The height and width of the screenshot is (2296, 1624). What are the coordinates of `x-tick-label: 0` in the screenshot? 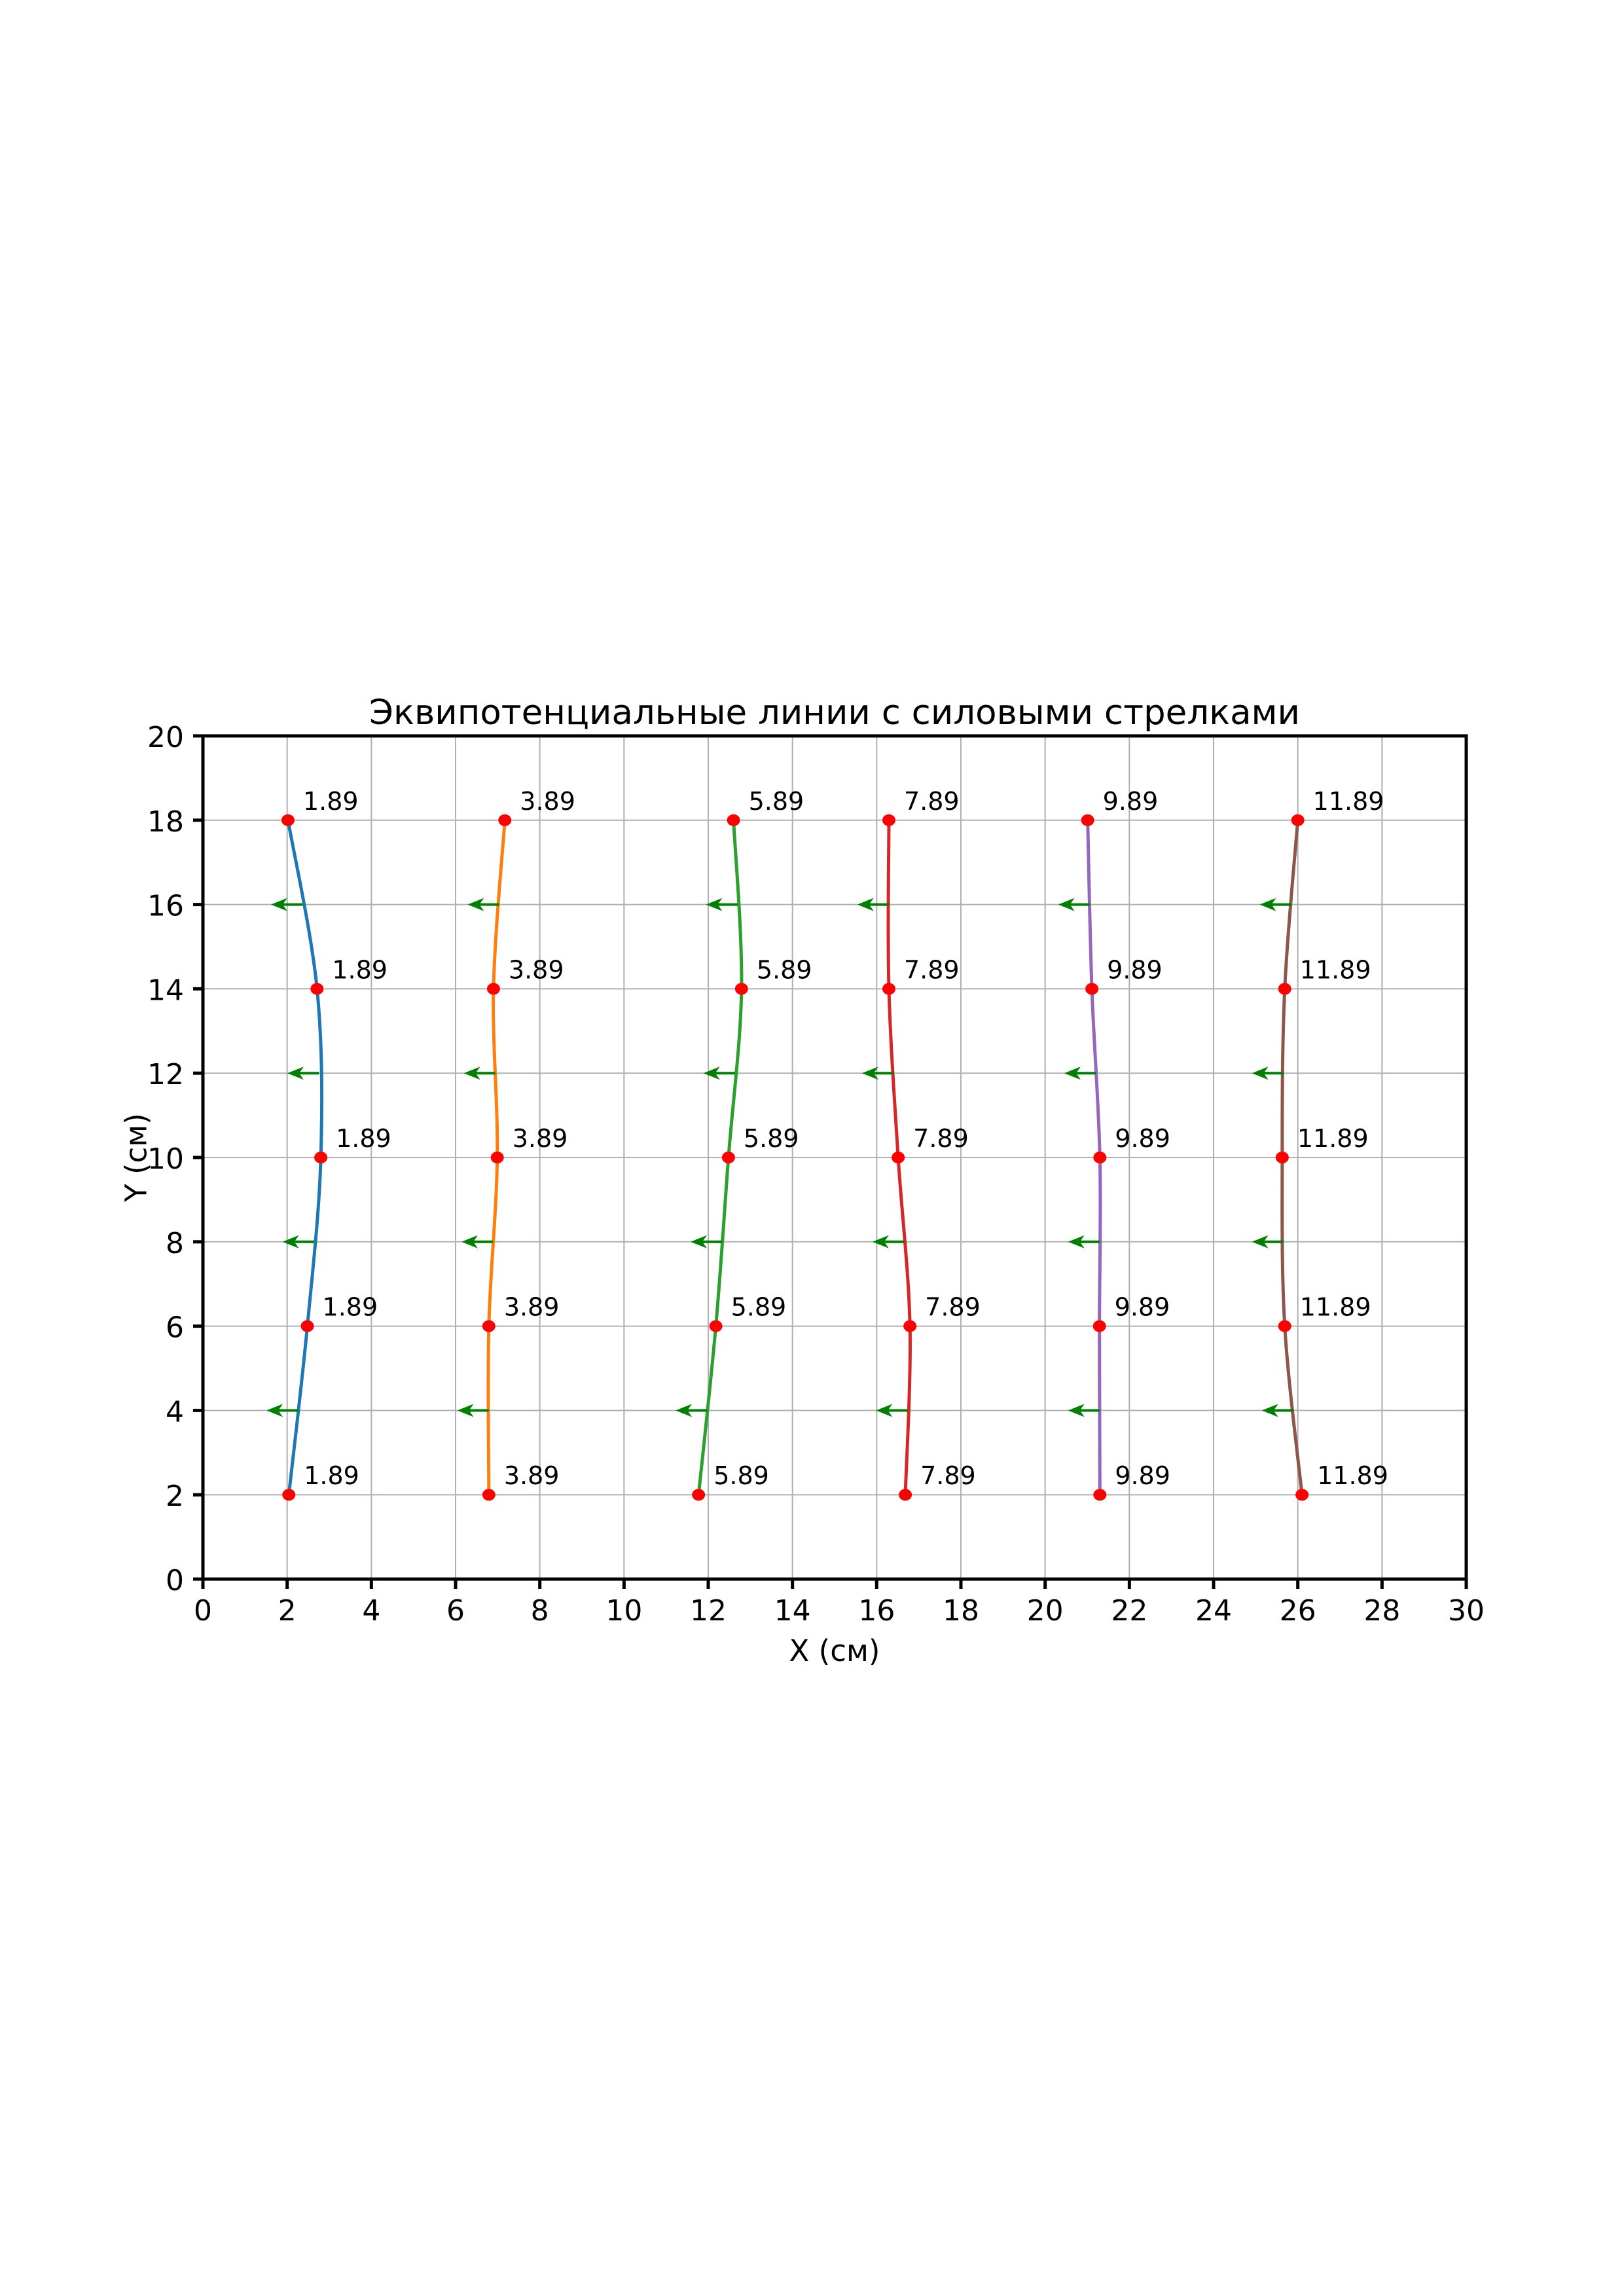 It's located at (203, 1611).